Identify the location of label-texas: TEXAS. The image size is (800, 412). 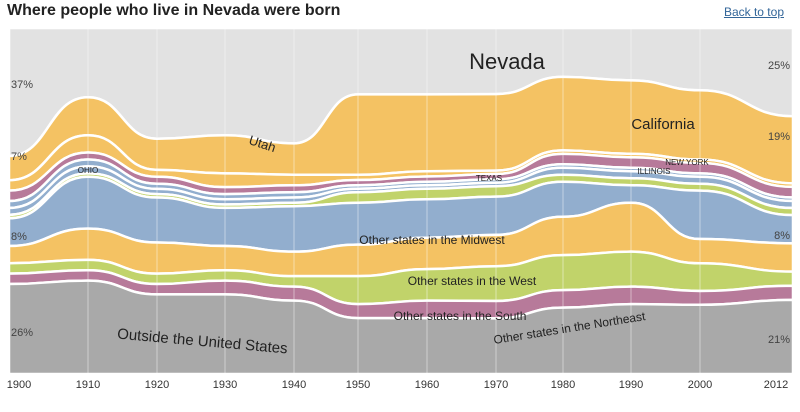
(489, 178).